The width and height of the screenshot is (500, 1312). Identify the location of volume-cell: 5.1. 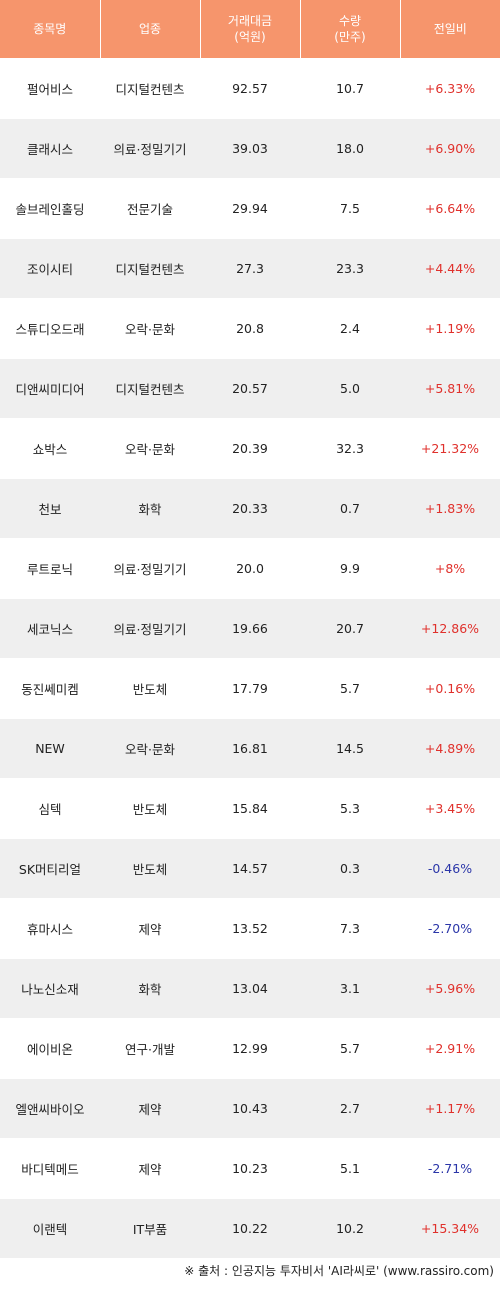
(350, 1168).